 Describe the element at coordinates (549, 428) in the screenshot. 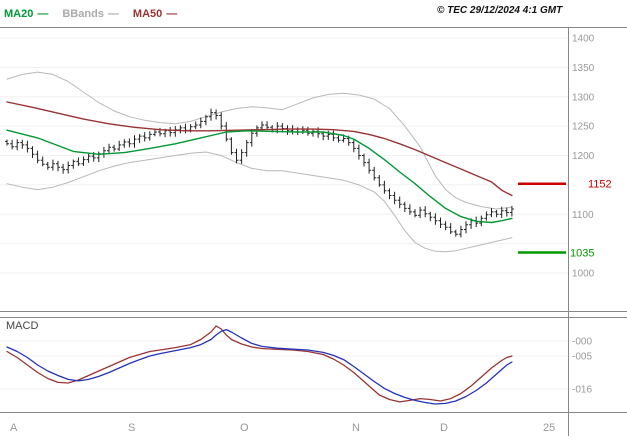

I see `x-axis-label: 25` at that location.